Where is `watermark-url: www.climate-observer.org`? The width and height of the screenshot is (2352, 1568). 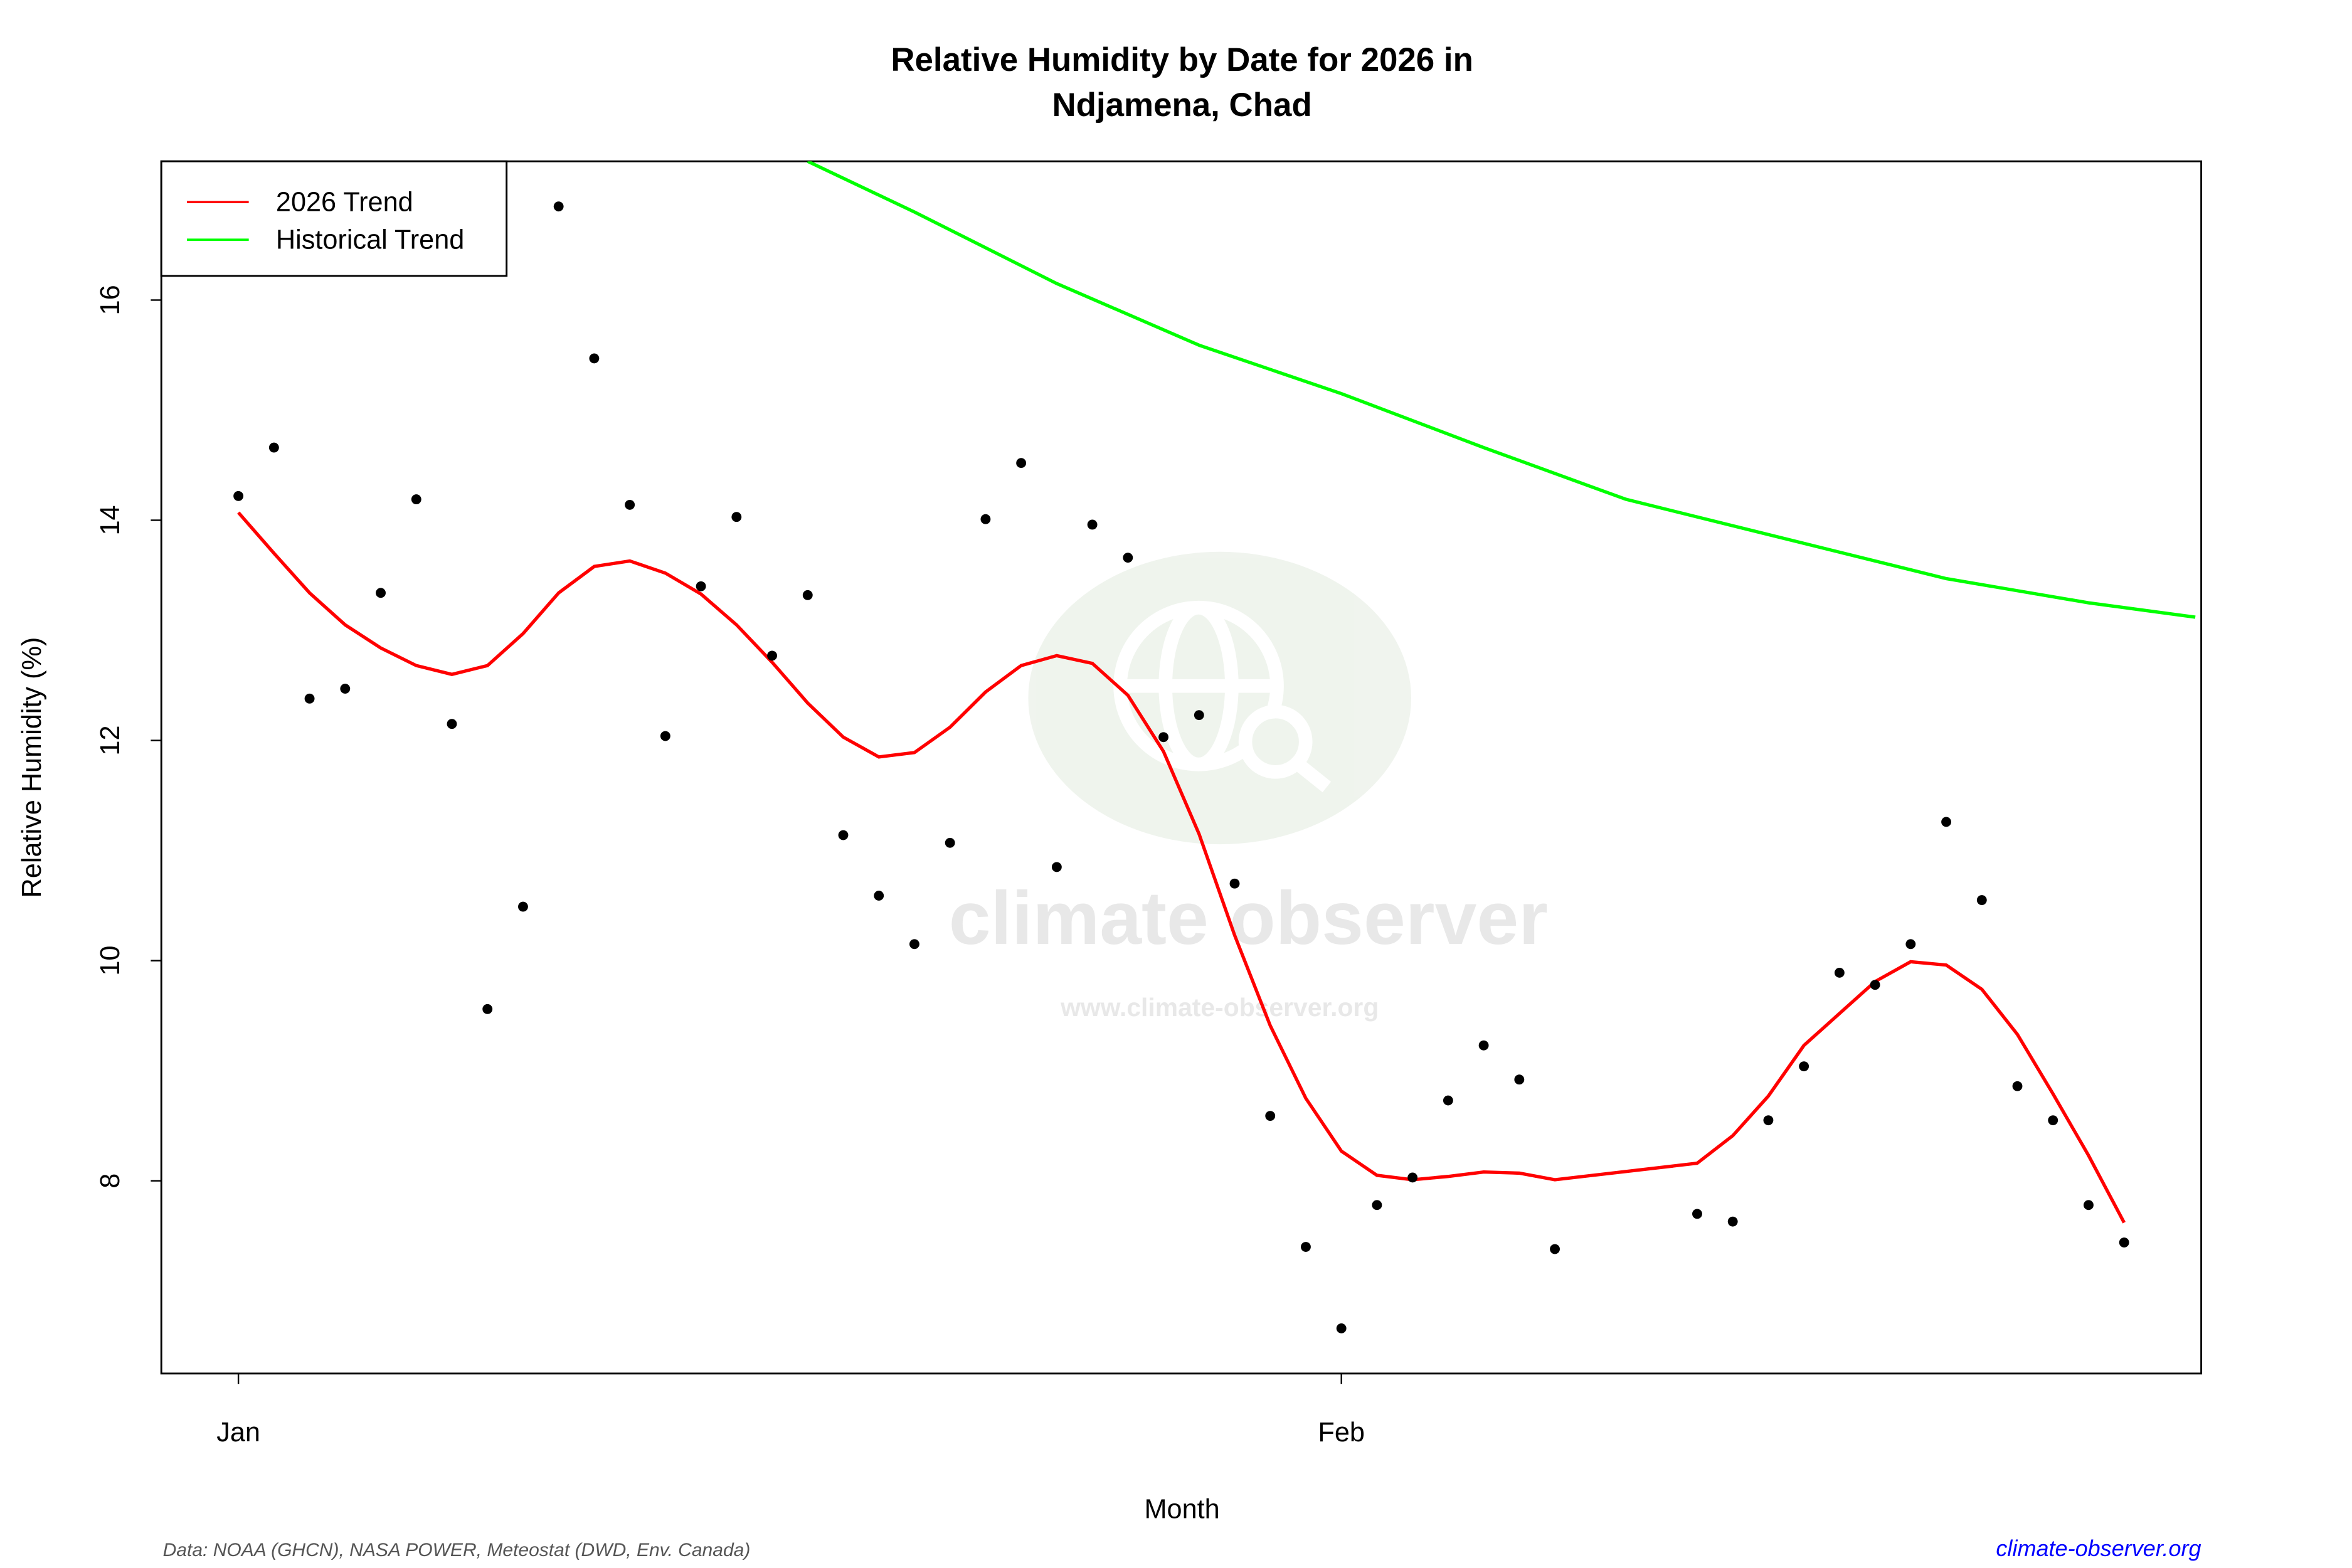 watermark-url: www.climate-observer.org is located at coordinates (1219, 1007).